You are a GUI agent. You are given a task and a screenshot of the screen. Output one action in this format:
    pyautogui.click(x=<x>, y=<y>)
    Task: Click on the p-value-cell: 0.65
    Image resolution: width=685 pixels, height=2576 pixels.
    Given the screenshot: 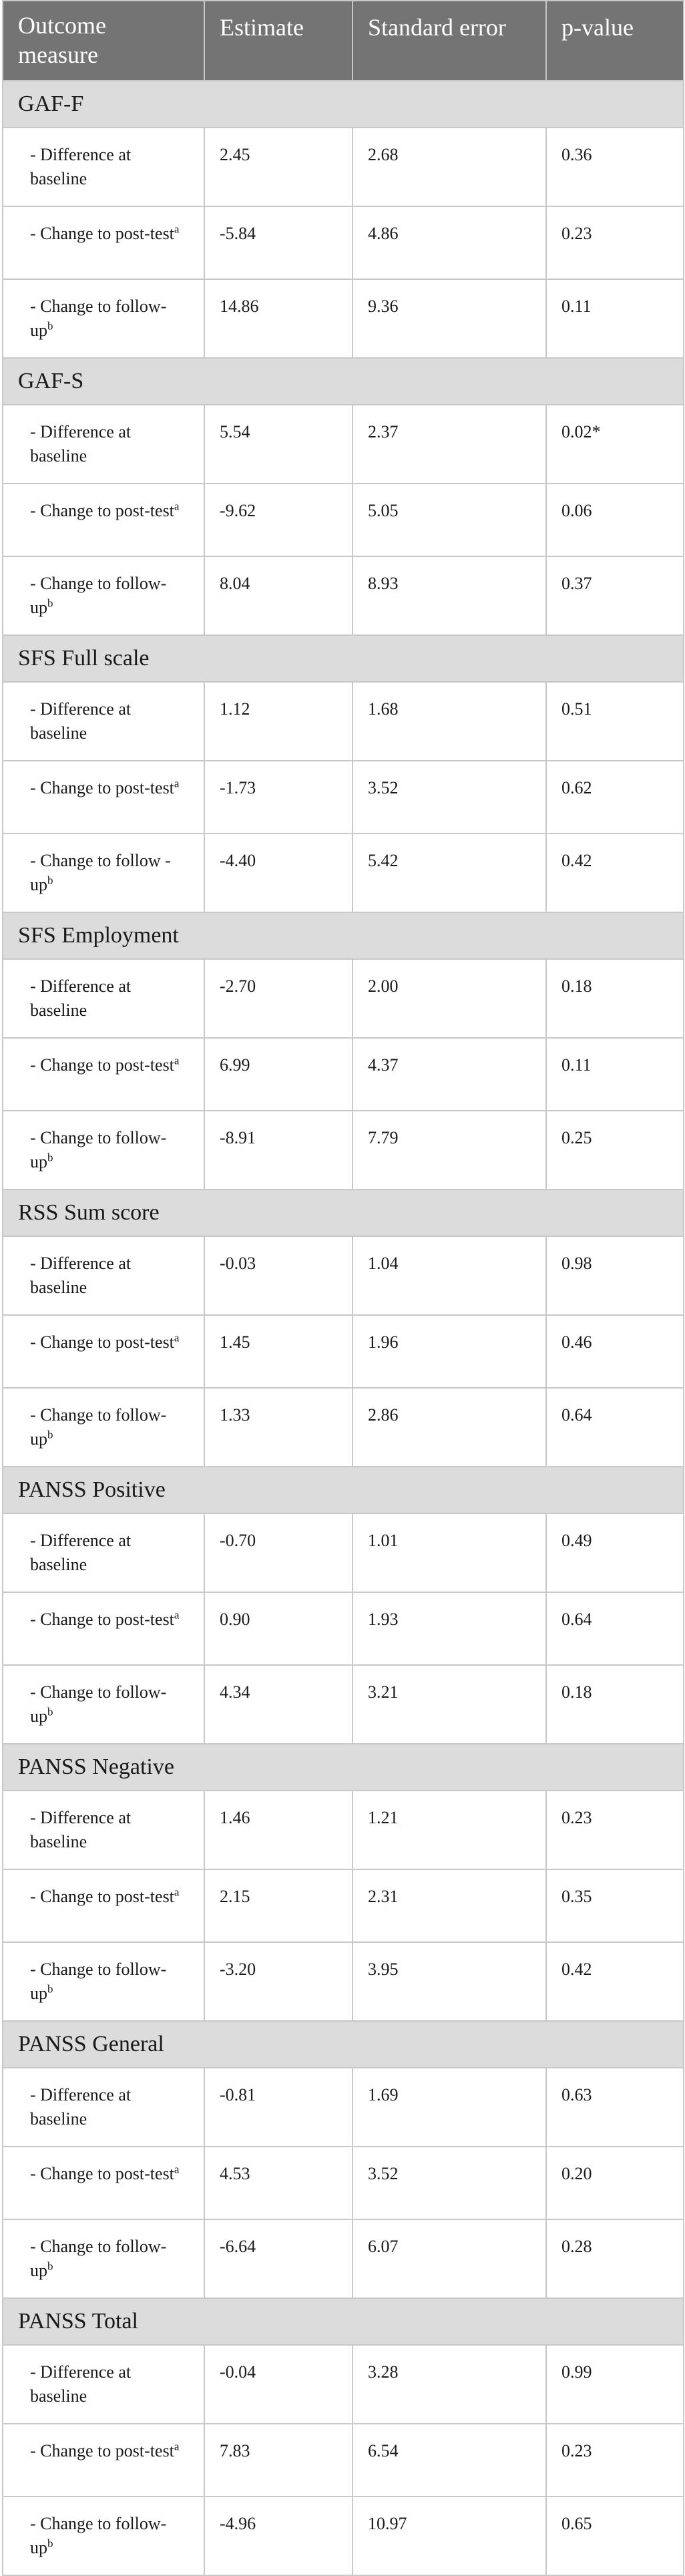 What is the action you would take?
    pyautogui.click(x=614, y=2536)
    